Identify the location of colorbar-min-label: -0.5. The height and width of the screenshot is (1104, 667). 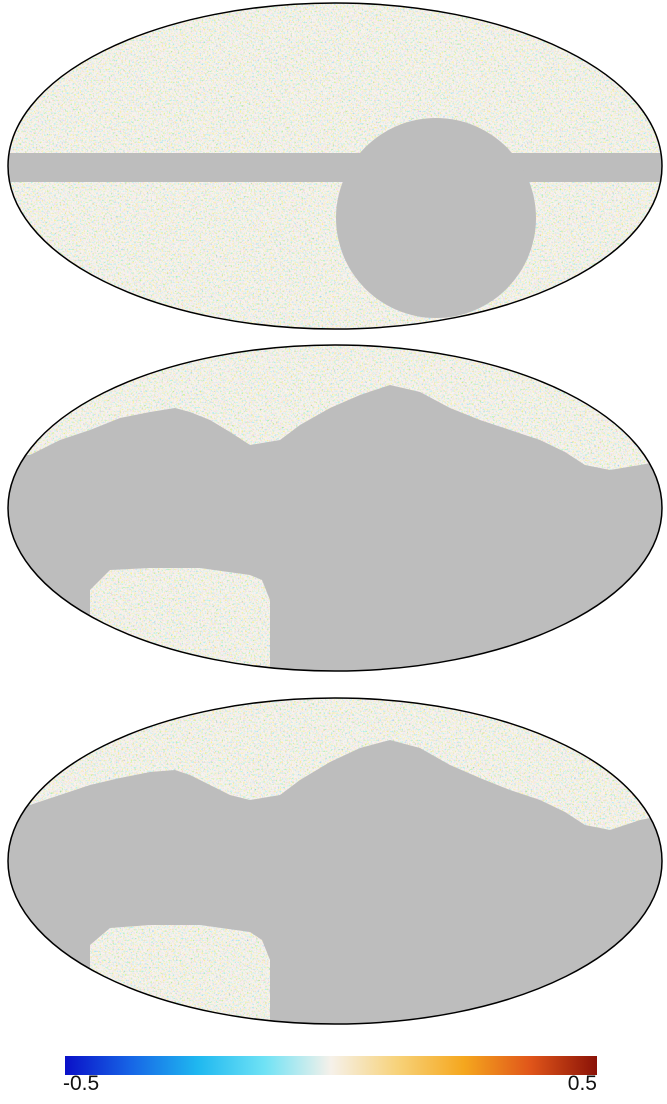
(81, 1083).